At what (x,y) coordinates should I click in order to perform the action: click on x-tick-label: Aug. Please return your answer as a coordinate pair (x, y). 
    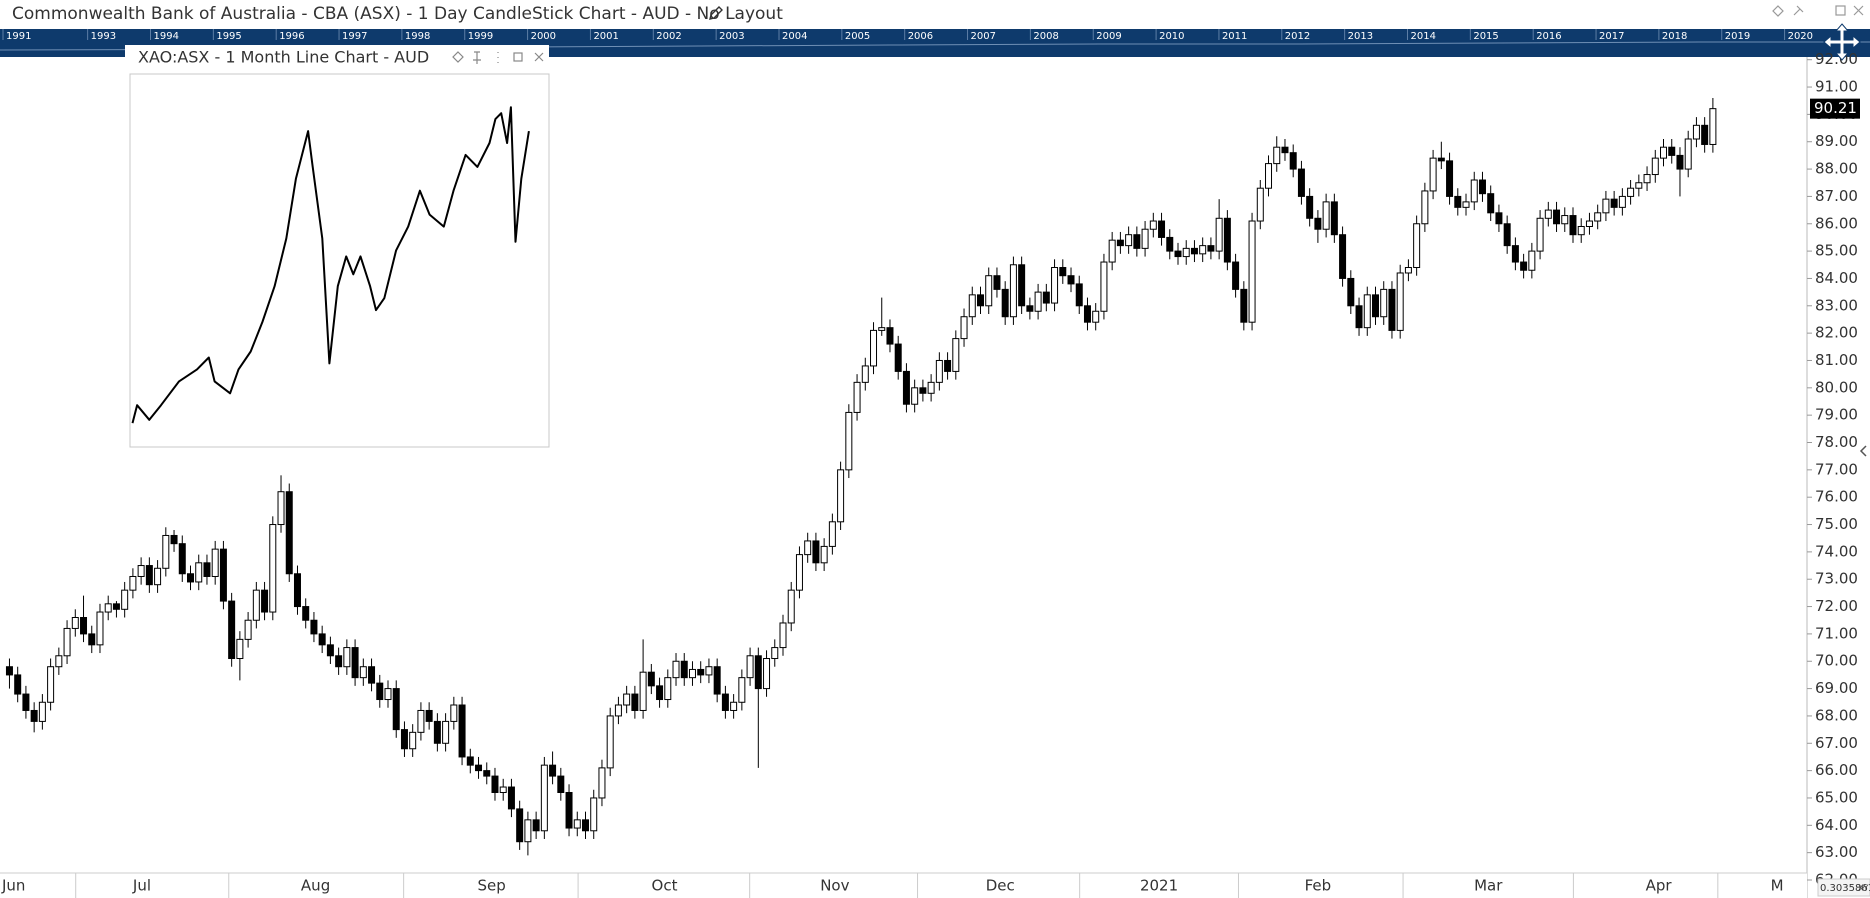
    Looking at the image, I should click on (315, 886).